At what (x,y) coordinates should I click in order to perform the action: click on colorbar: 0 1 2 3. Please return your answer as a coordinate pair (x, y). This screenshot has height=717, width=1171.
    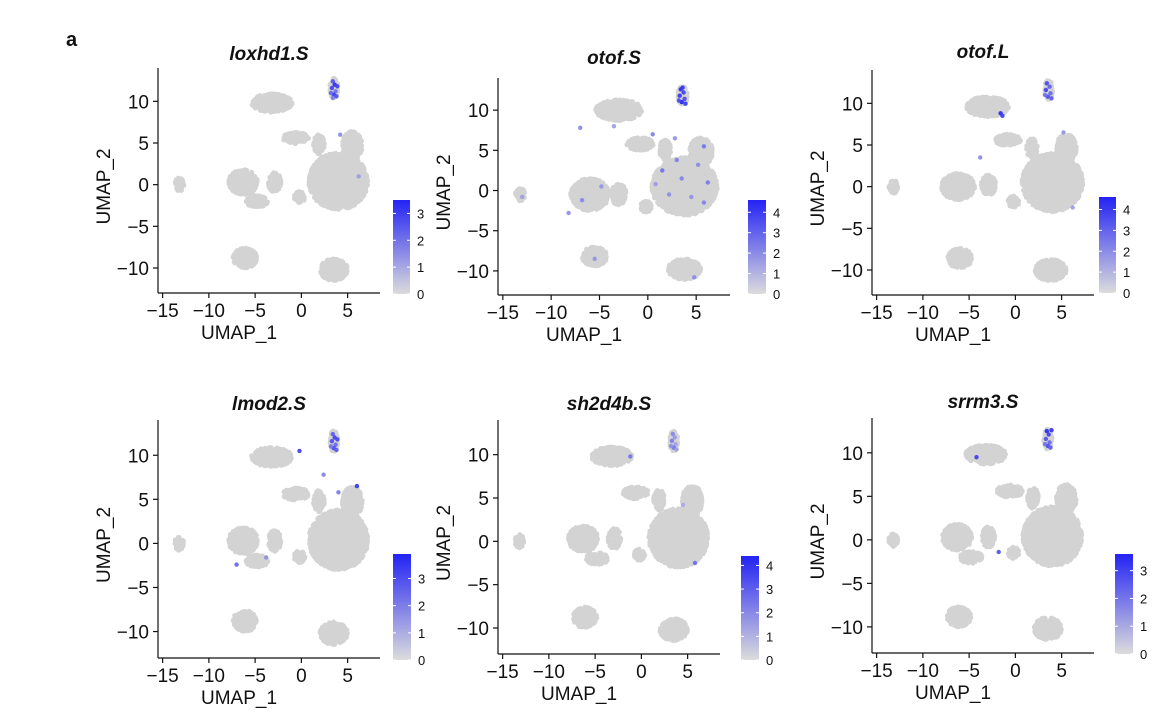
    Looking at the image, I should click on (408, 251).